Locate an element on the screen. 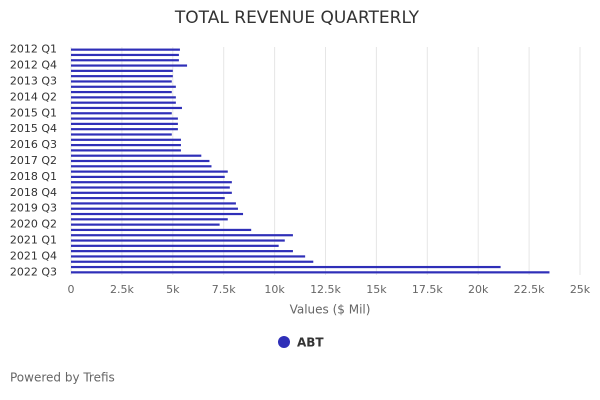  x-tick-label: 17.5k is located at coordinates (427, 289).